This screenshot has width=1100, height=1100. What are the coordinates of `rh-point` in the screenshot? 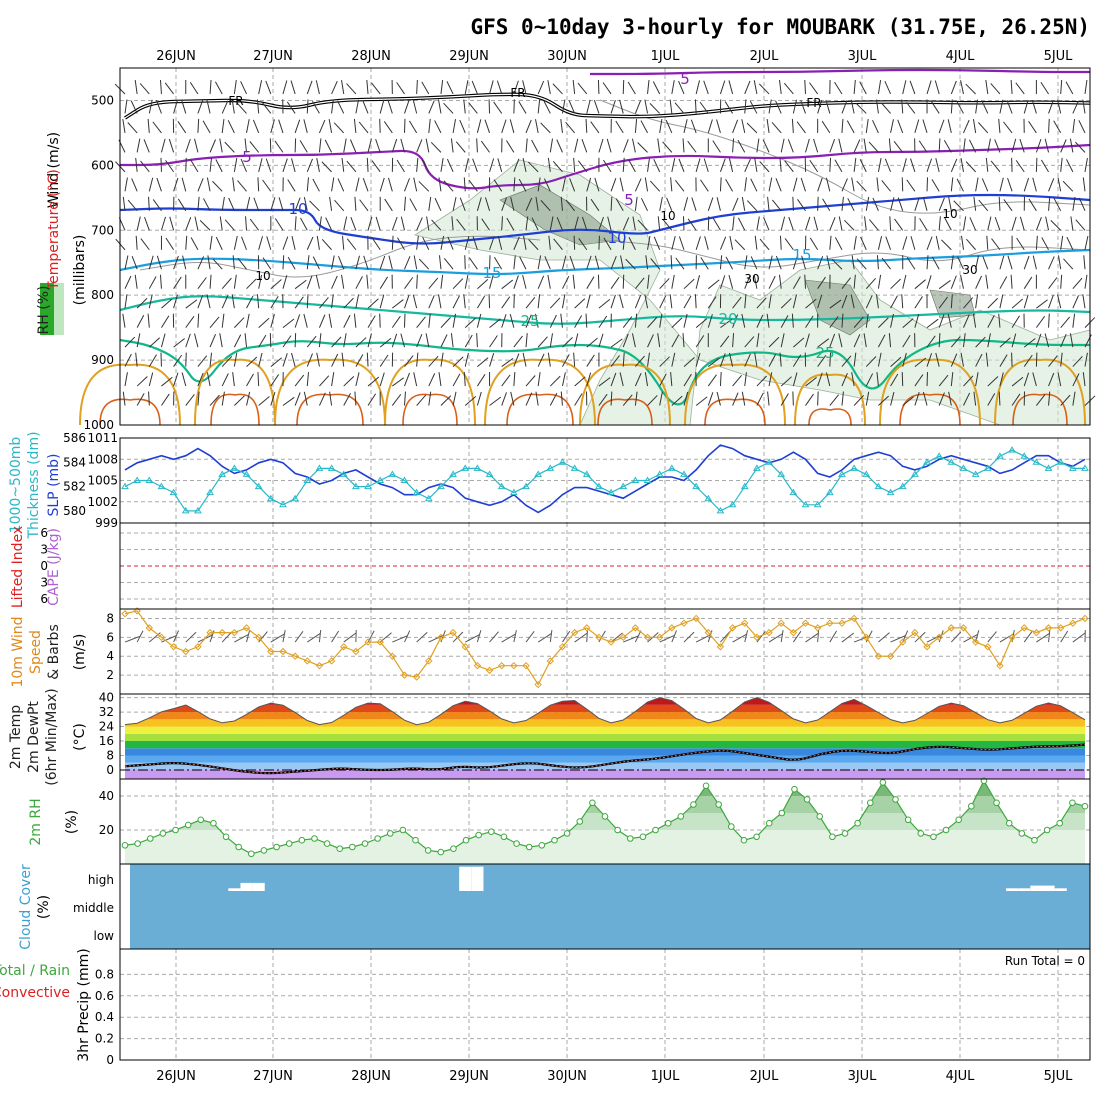 It's located at (403, 830).